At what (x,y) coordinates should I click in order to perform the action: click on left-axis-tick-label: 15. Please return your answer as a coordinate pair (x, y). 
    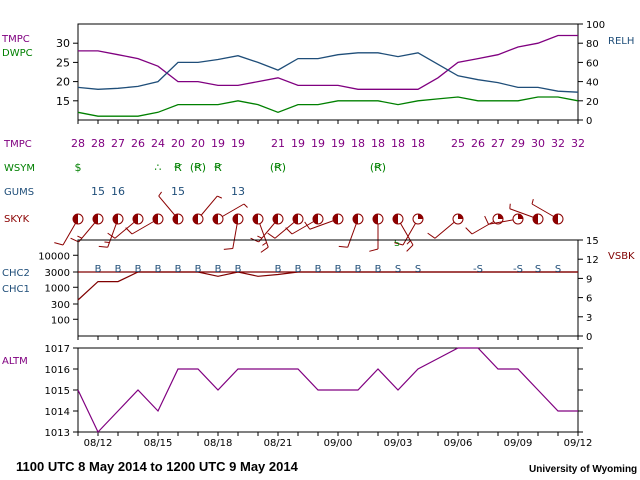
    Looking at the image, I should click on (63, 101).